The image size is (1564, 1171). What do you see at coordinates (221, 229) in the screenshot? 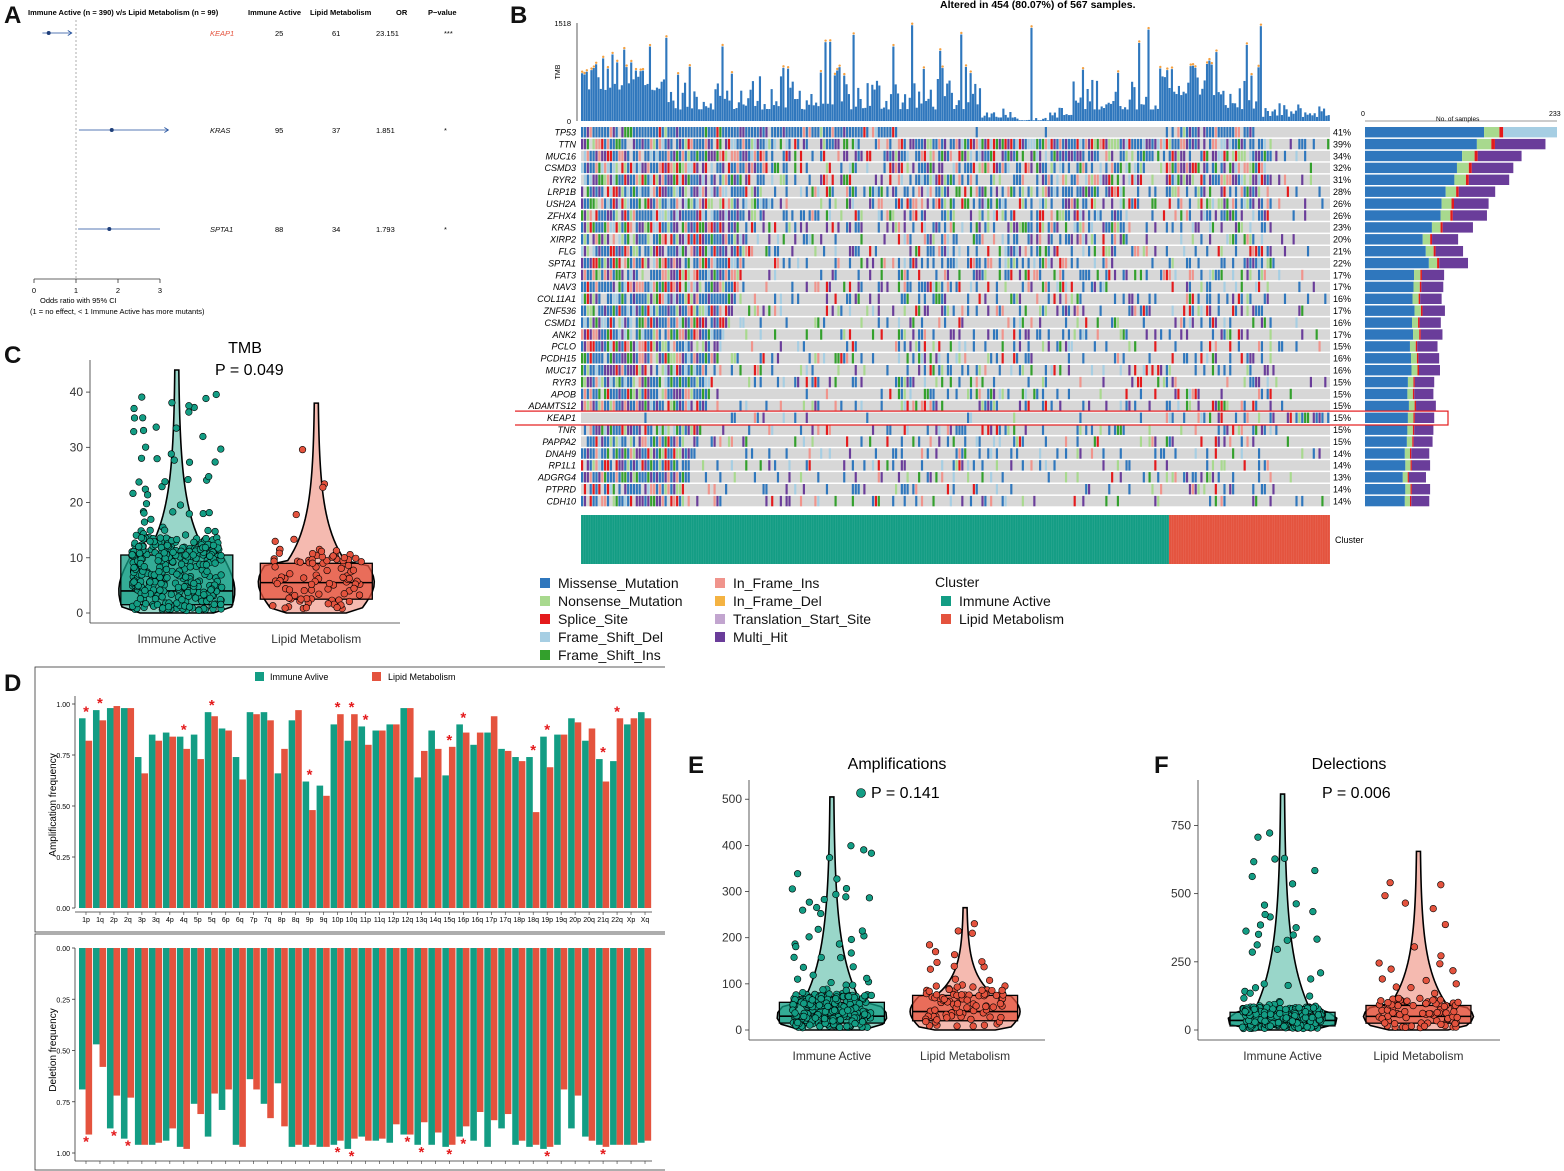
I see `forest-gene-SPTA1: SPTA1` at bounding box center [221, 229].